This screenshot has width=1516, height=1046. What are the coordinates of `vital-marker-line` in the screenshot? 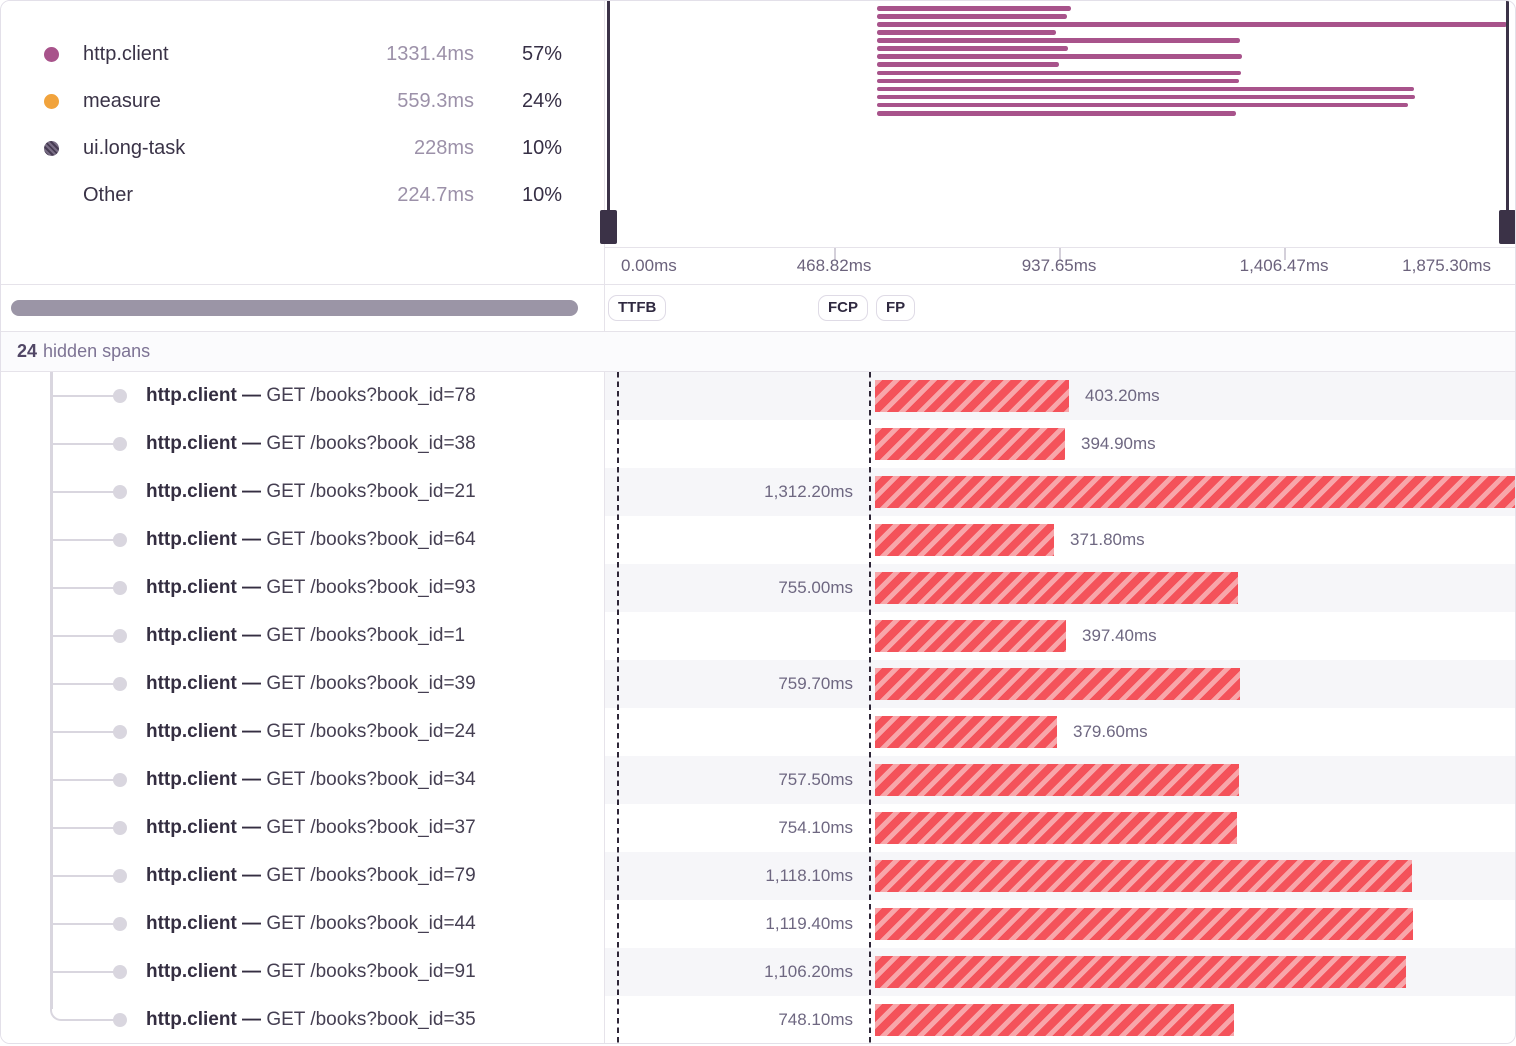 It's located at (618, 707).